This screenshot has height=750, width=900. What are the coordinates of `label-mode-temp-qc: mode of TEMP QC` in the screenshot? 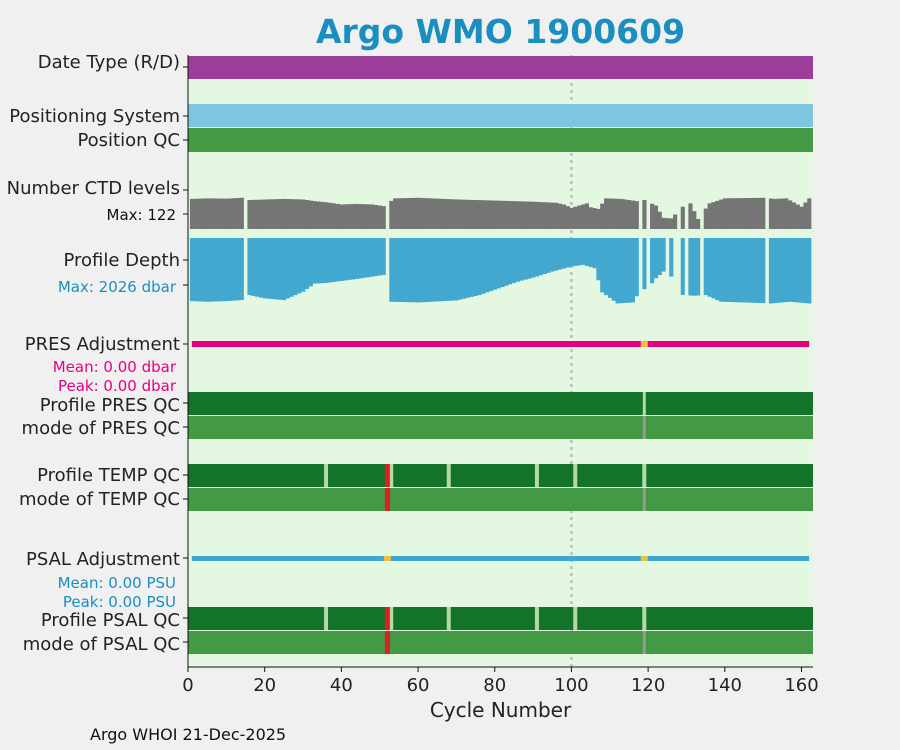 It's located at (99, 499).